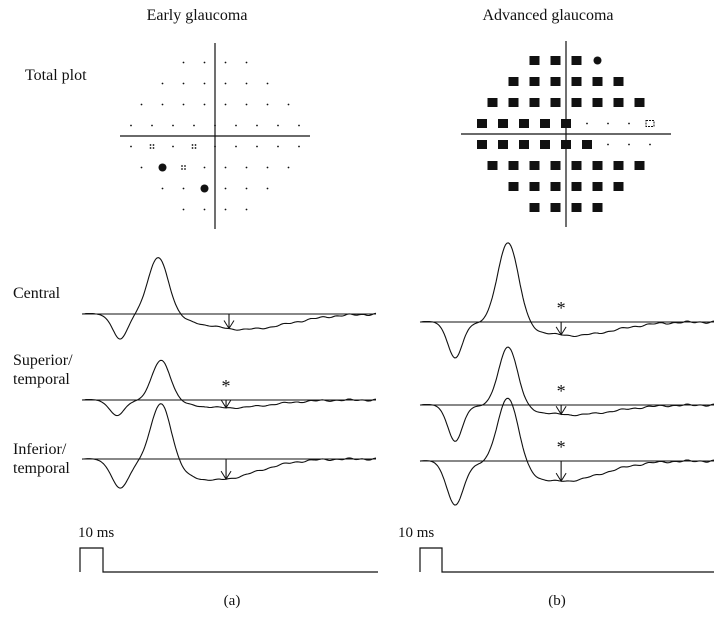  I want to click on trace-label-central: Central, so click(37, 293).